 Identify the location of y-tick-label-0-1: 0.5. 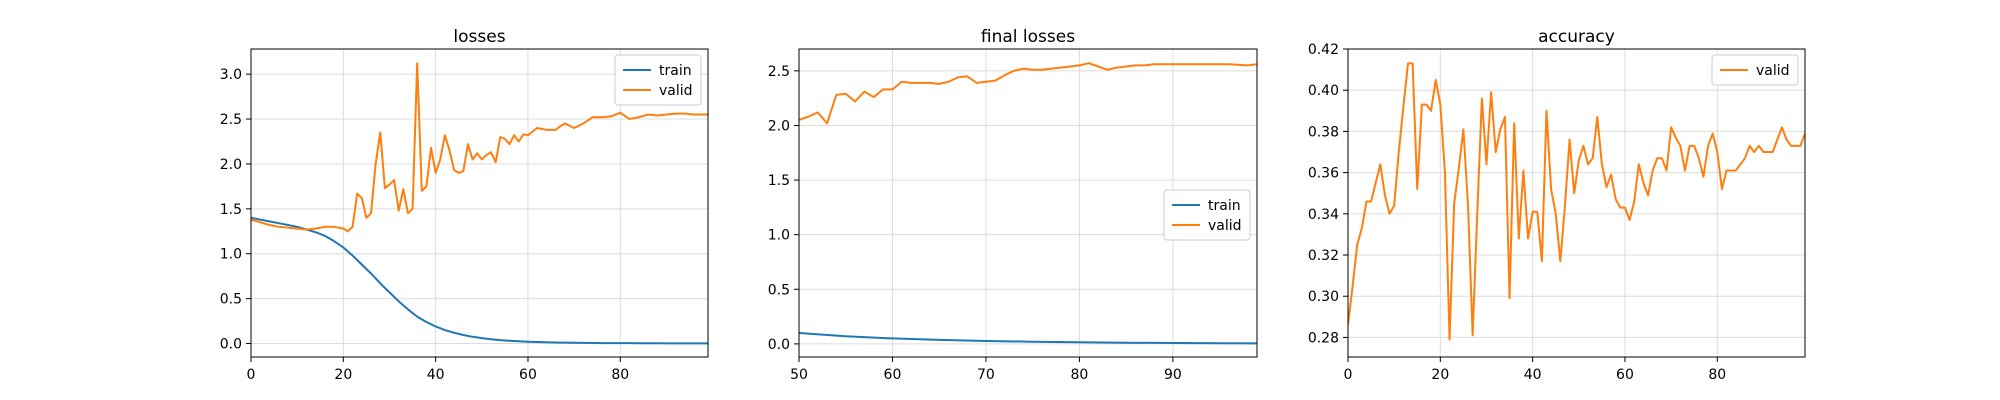
(231, 300).